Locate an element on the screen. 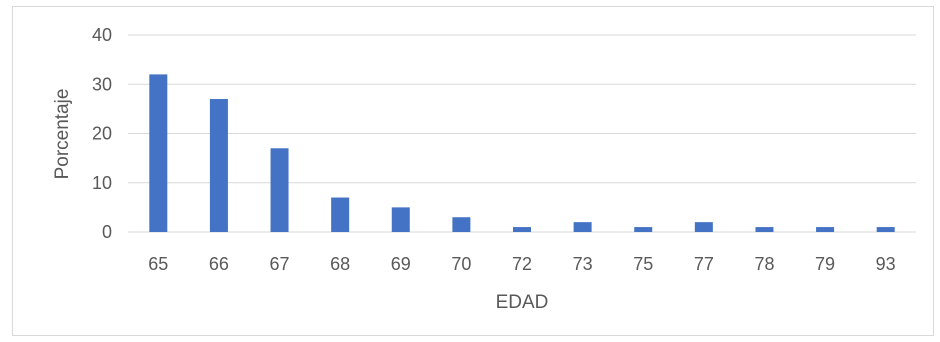 The height and width of the screenshot is (342, 940). x-tick-label: 66 is located at coordinates (219, 264).